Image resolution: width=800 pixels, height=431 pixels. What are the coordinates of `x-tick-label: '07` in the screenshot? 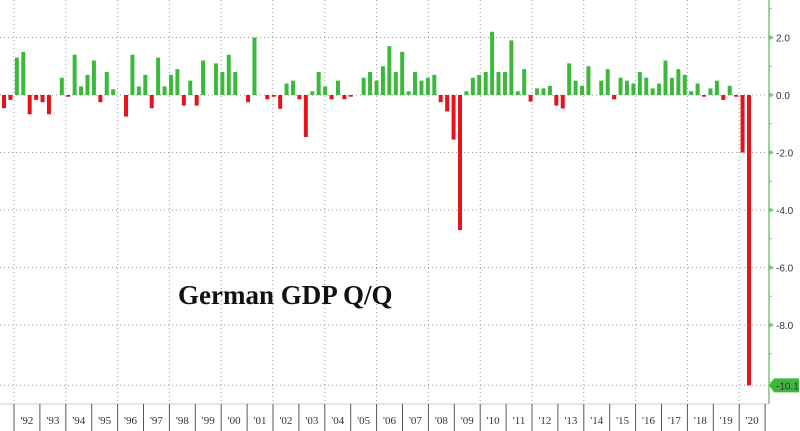 It's located at (415, 421).